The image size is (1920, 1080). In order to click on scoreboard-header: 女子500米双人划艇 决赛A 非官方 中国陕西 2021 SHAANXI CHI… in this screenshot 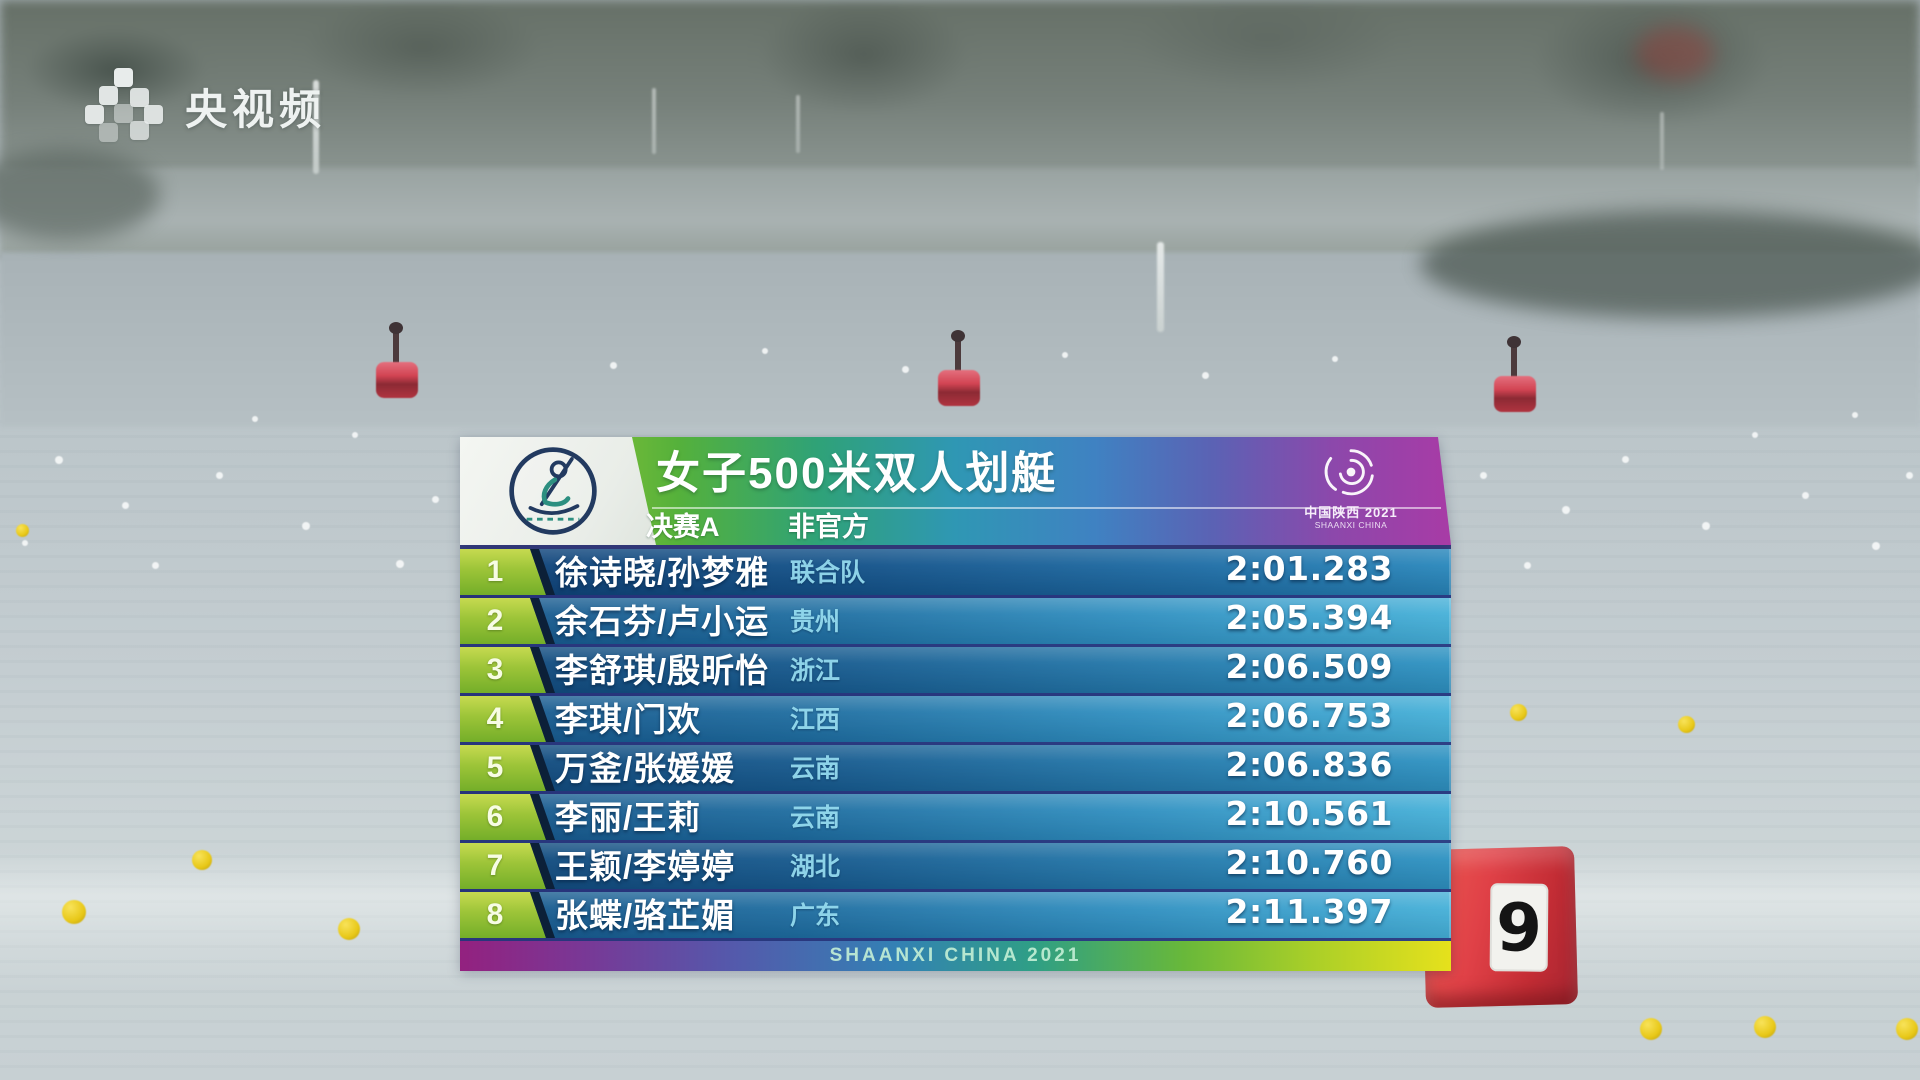, I will do `click(955, 491)`.